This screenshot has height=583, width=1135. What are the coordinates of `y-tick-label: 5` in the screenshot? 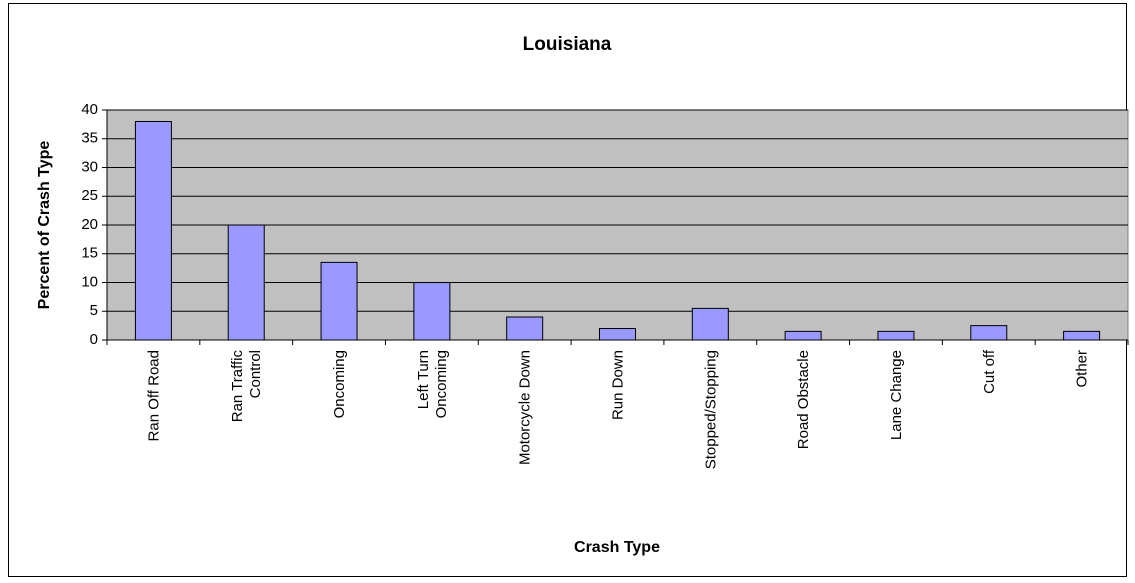 It's located at (94, 310).